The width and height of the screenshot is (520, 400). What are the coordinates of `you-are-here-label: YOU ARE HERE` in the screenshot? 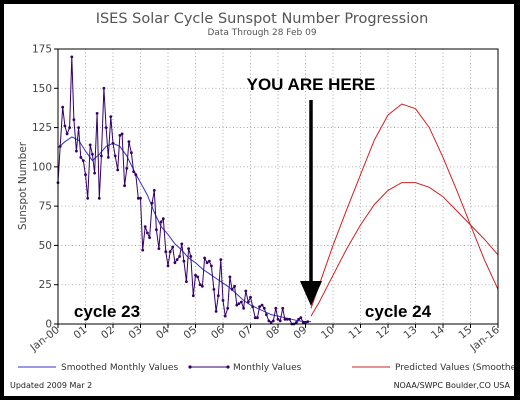 It's located at (311, 84).